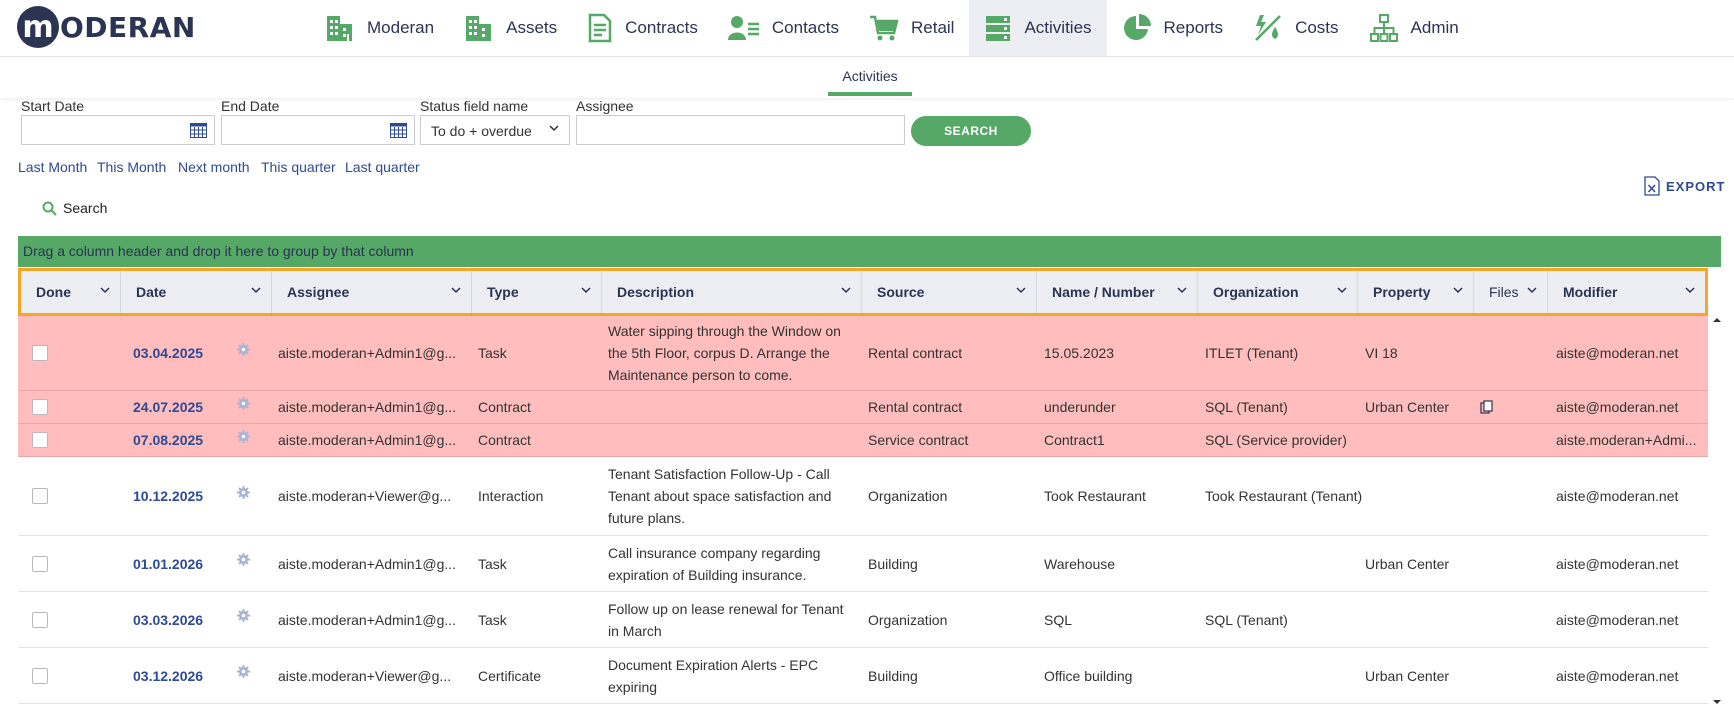  I want to click on nav-item-costs: Costs, so click(1295, 28).